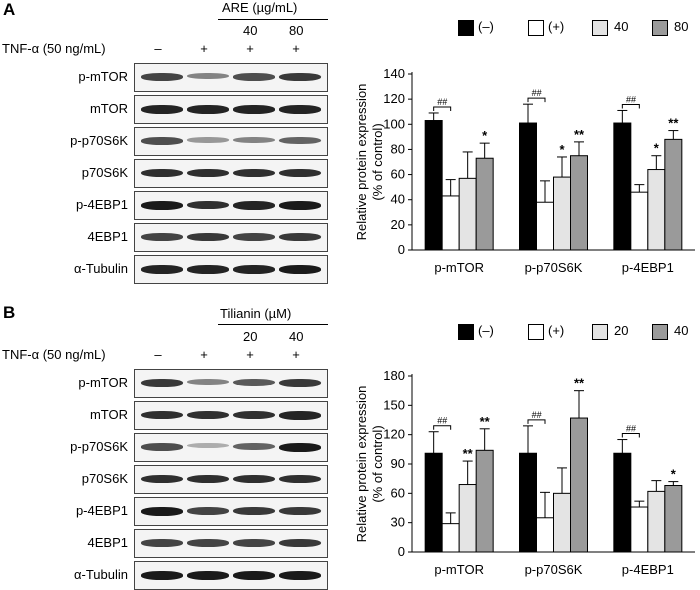 The image size is (700, 590). What do you see at coordinates (621, 26) in the screenshot?
I see `legend-a-label-dose1: 40` at bounding box center [621, 26].